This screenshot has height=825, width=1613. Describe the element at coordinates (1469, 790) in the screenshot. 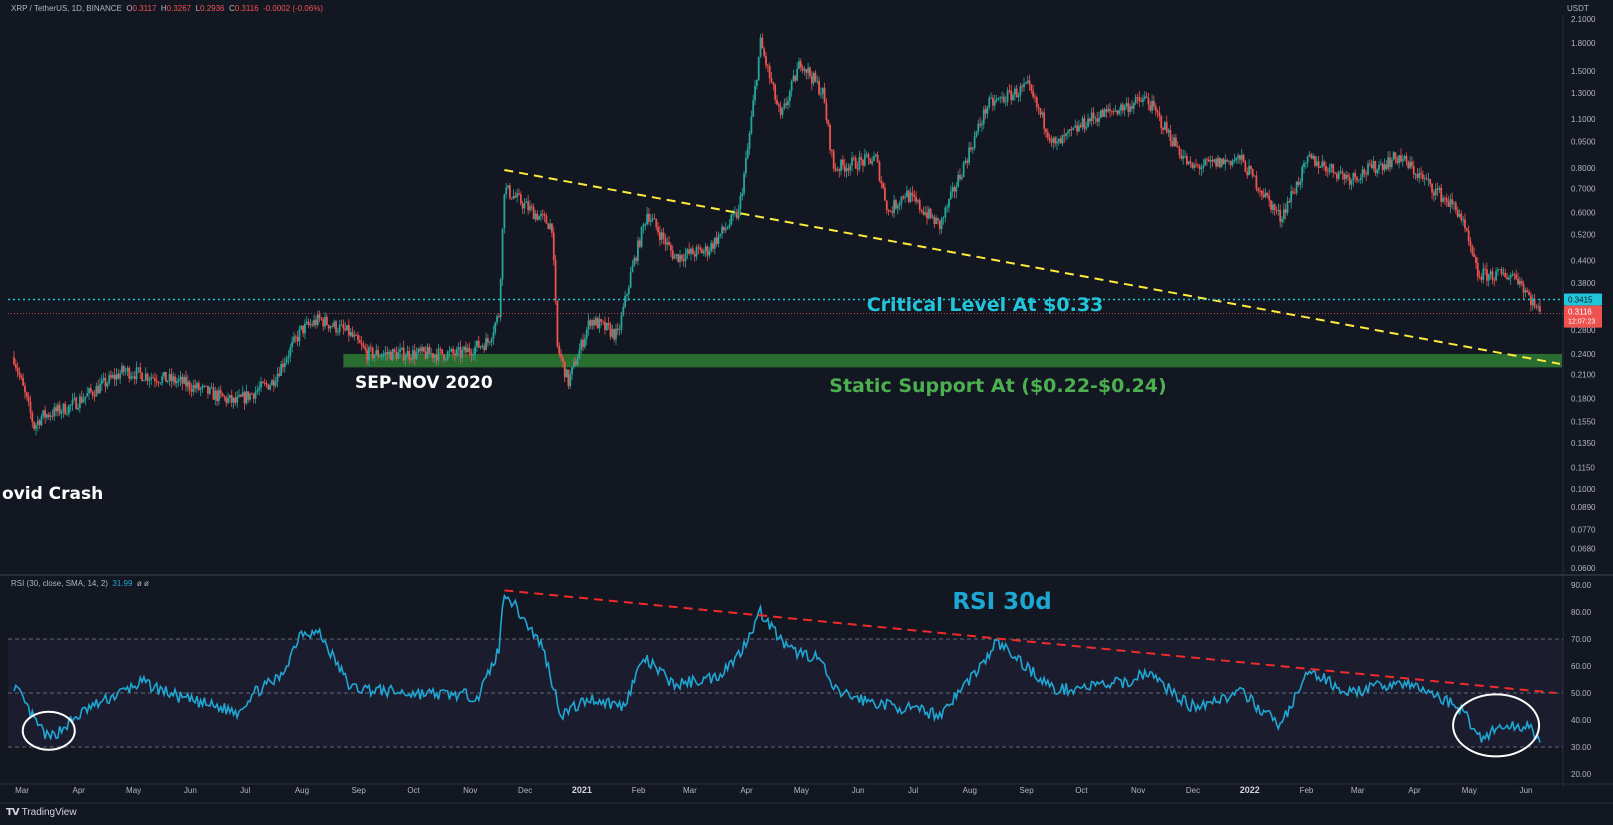

I see `time-tick-label: May` at that location.